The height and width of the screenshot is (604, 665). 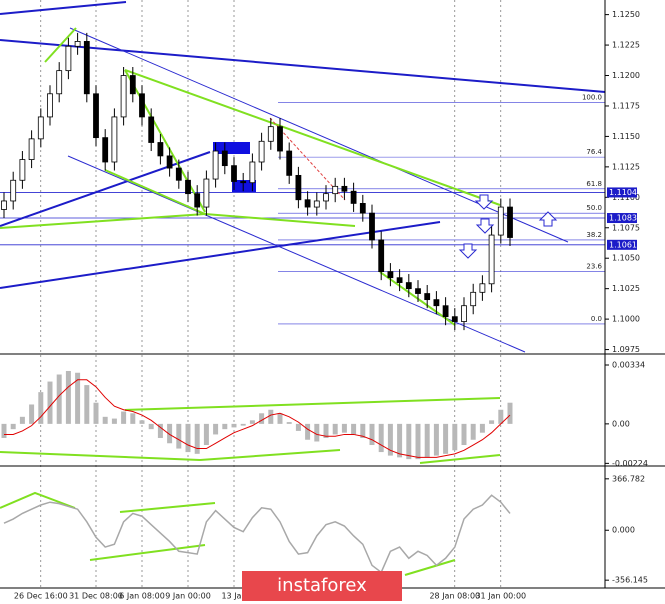 What do you see at coordinates (188, 596) in the screenshot?
I see `x-tick-label: 9 Jan 00:00` at bounding box center [188, 596].